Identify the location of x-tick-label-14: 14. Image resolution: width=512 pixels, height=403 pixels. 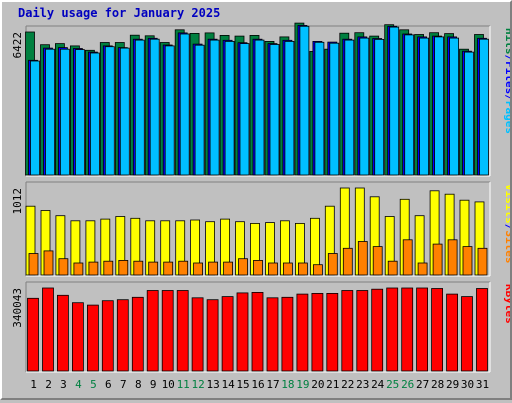
(228, 384).